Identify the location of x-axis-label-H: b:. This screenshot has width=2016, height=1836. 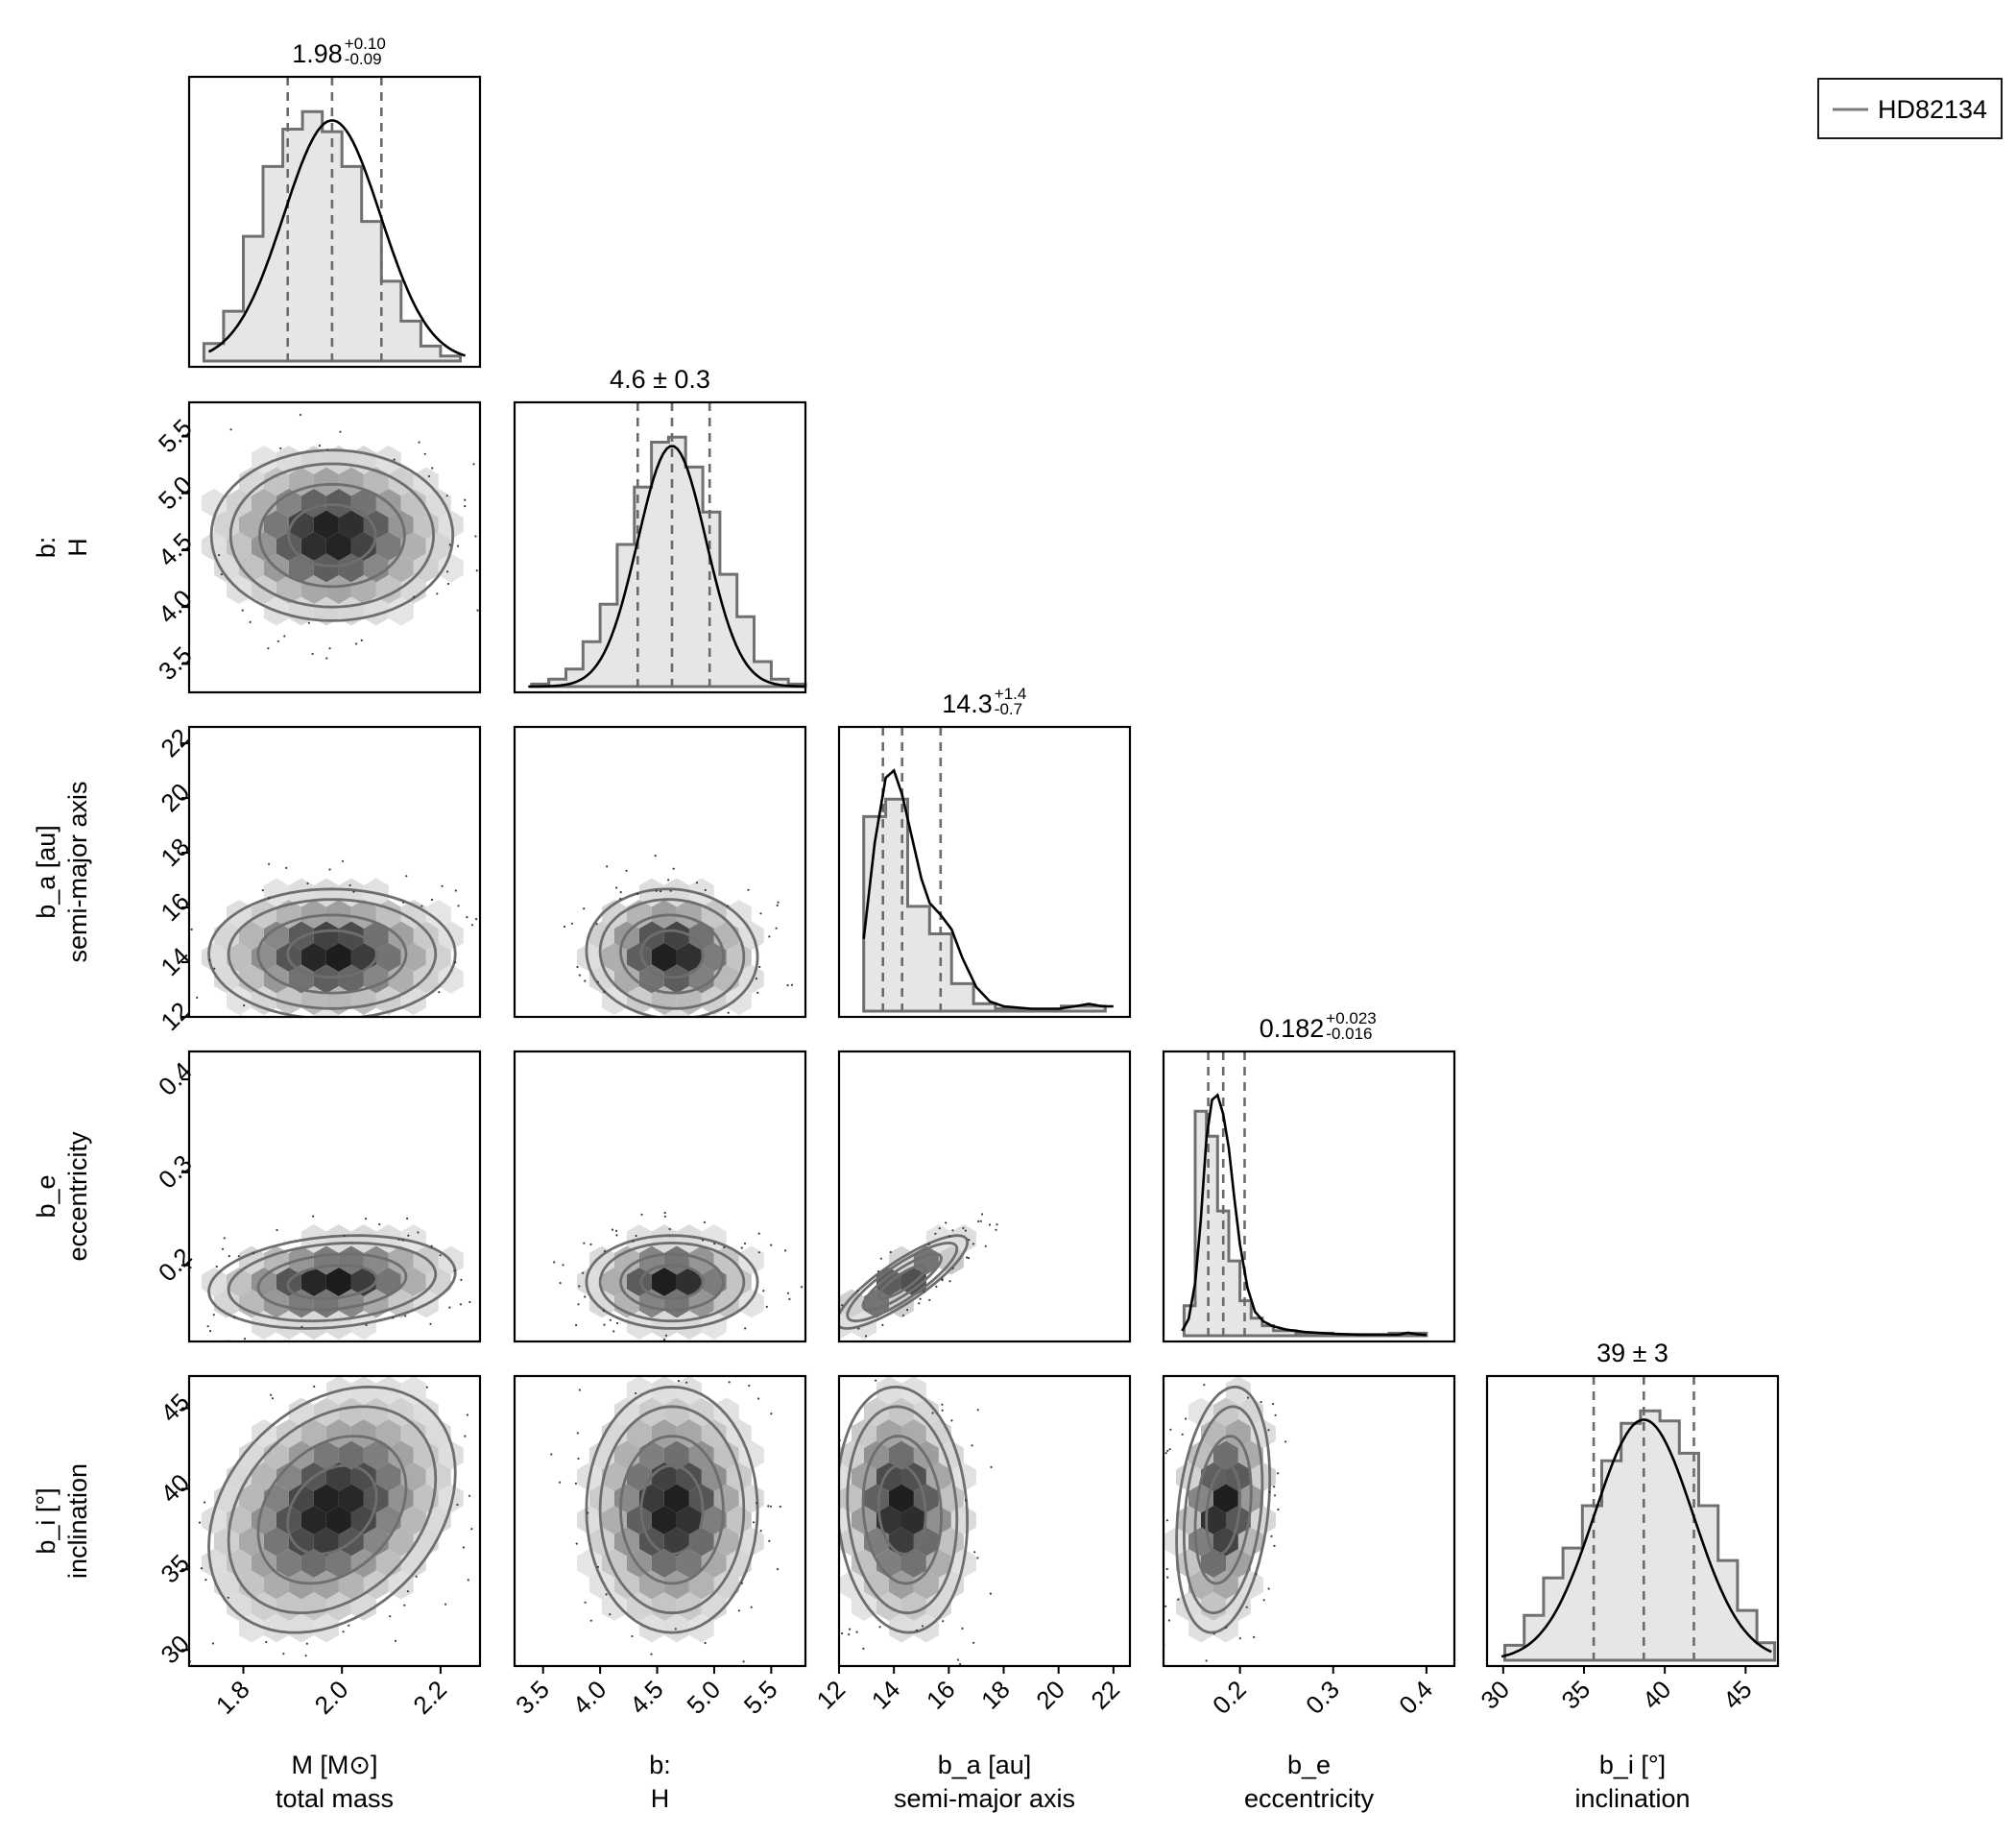
(660, 1765).